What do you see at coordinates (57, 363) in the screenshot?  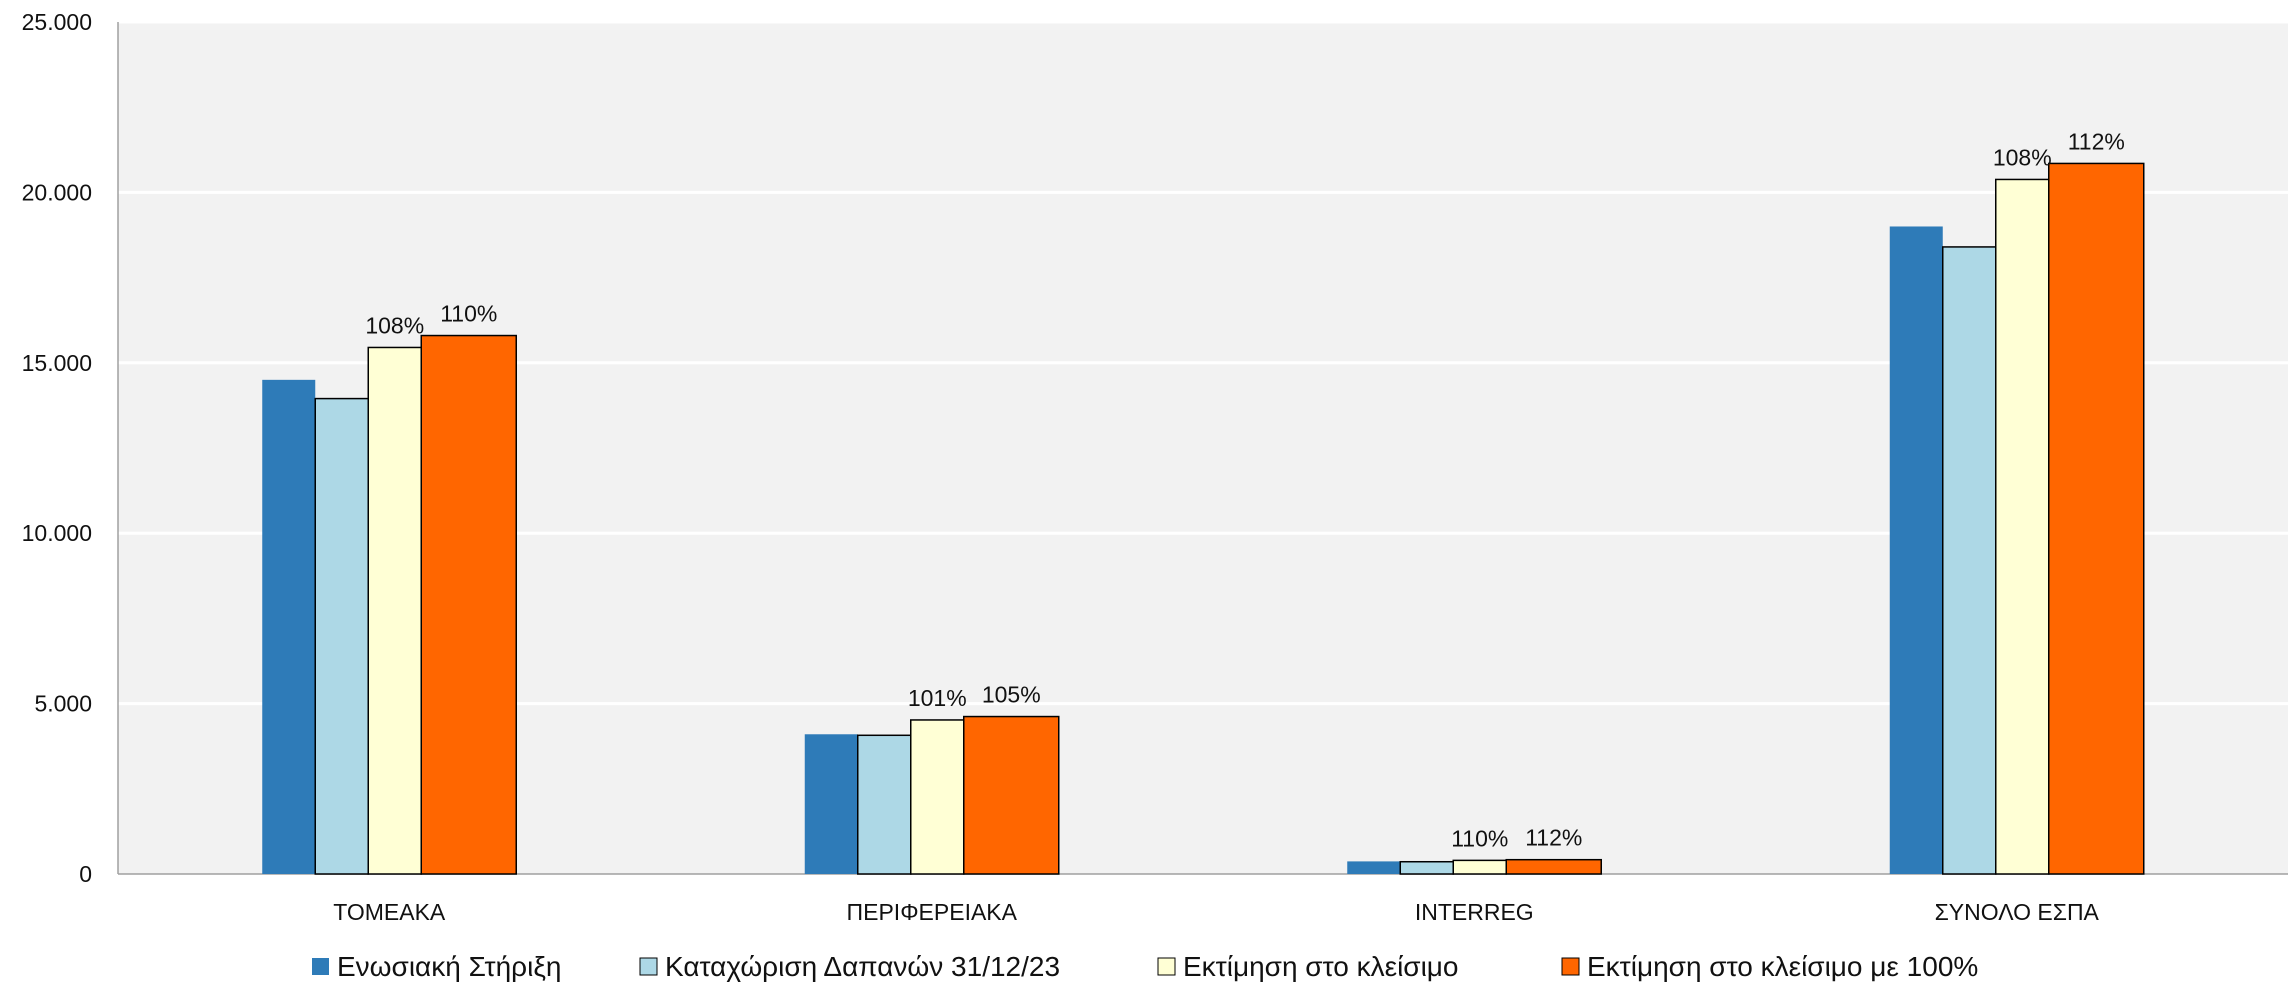 I see `y-tick-label: 15.000` at bounding box center [57, 363].